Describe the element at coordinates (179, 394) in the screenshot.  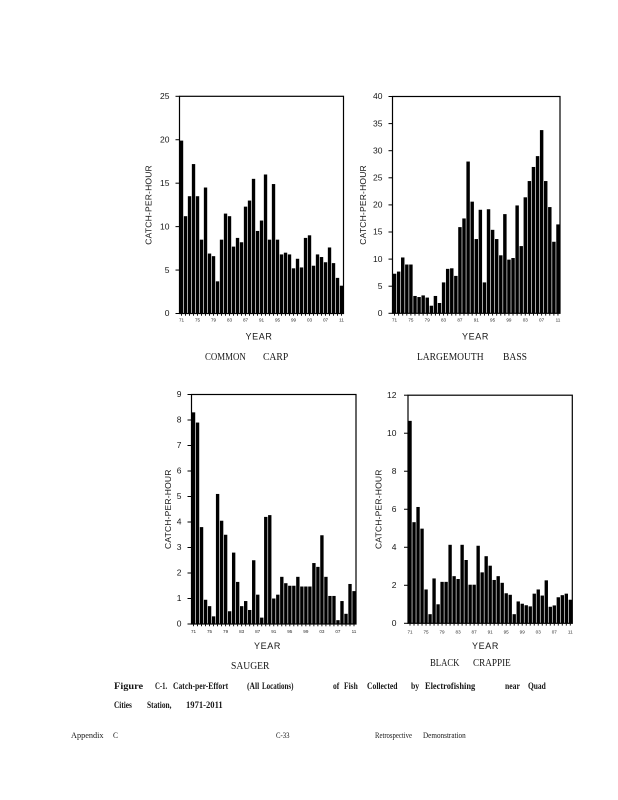
I see `svg-text: 9` at that location.